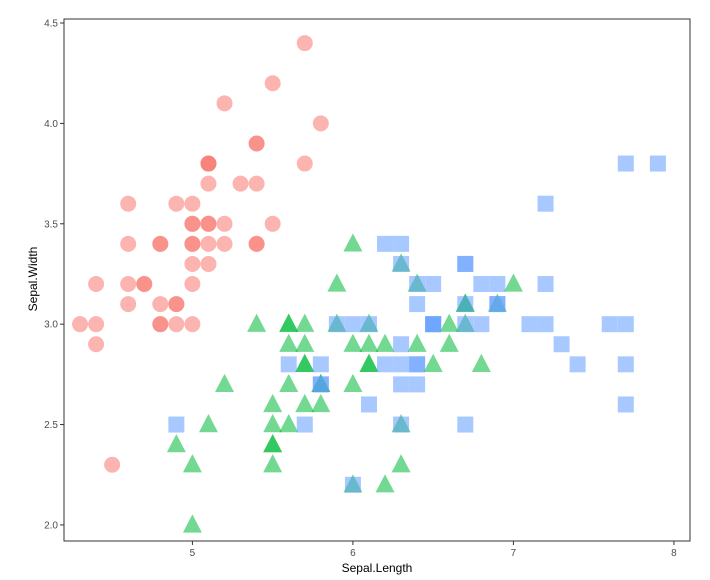 This screenshot has width=710, height=580. What do you see at coordinates (674, 553) in the screenshot?
I see `x-tick-label: 8` at bounding box center [674, 553].